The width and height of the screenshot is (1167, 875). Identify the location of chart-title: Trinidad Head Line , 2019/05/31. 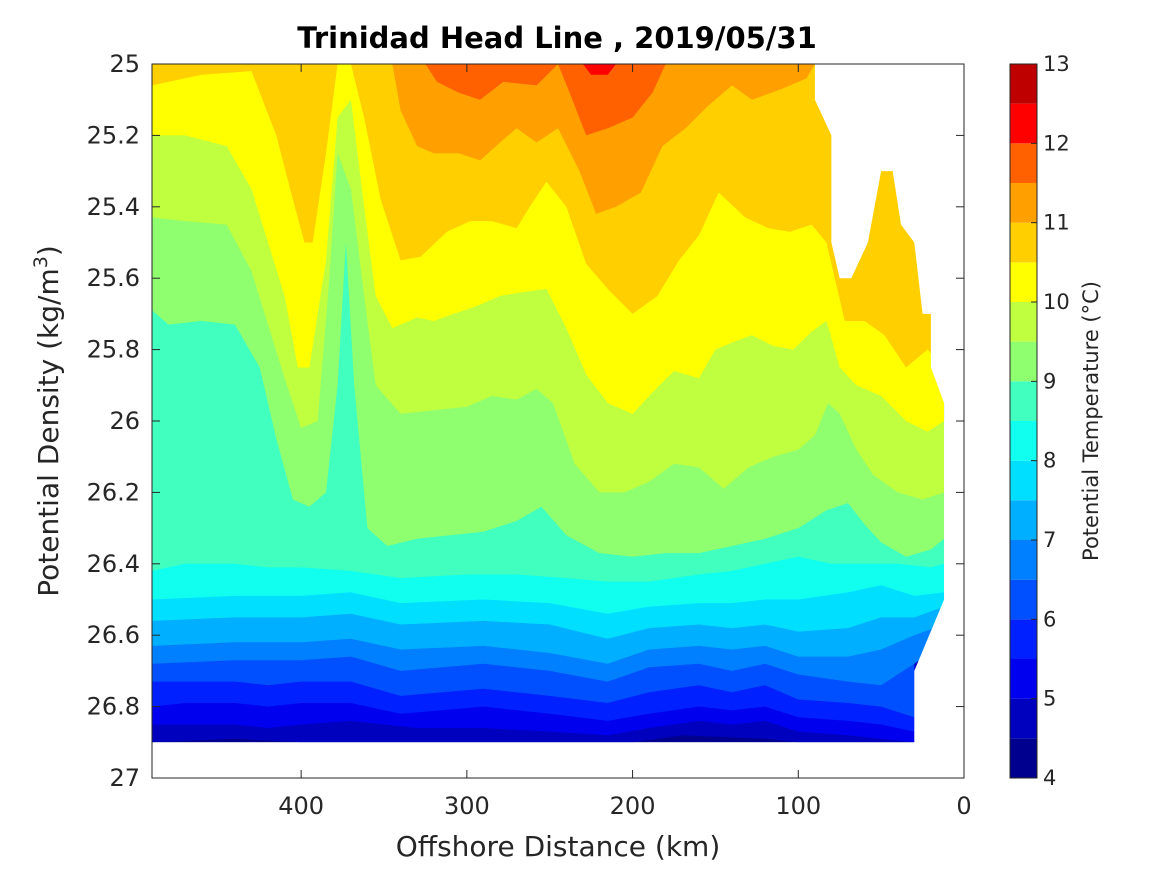
(557, 38).